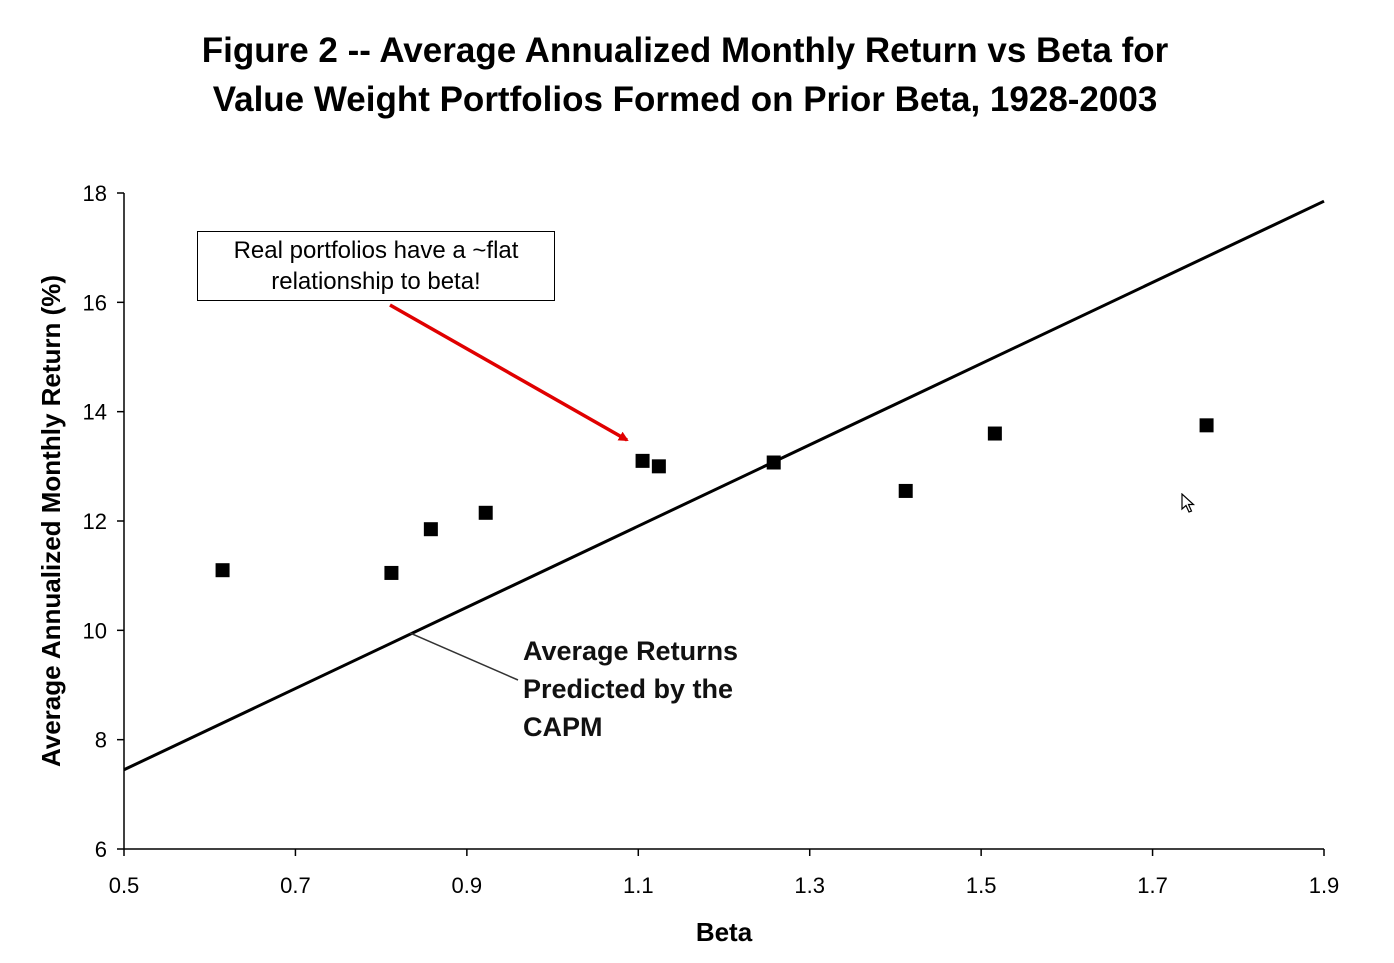 The width and height of the screenshot is (1394, 963). I want to click on callout-arrow, so click(509, 372).